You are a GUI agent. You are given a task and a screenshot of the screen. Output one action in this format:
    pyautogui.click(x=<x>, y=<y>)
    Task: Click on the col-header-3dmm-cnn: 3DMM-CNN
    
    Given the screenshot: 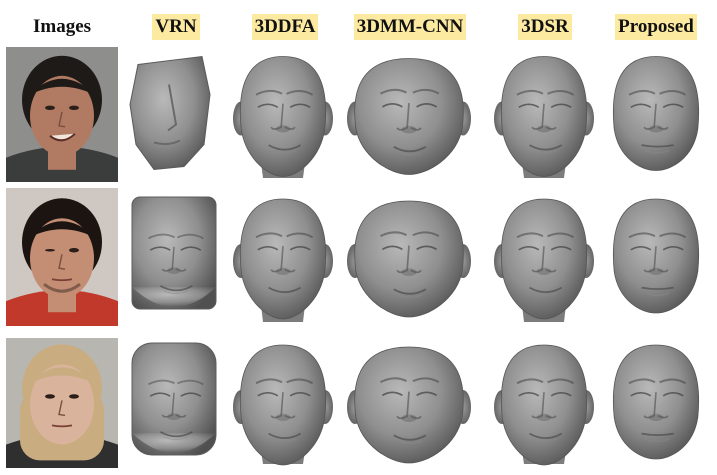 What is the action you would take?
    pyautogui.click(x=410, y=27)
    